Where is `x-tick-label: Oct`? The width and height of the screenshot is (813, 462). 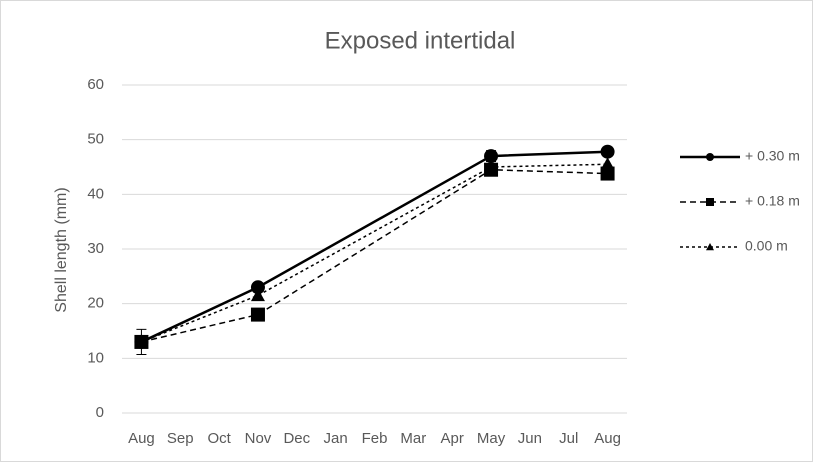
x-tick-label: Oct is located at coordinates (219, 438).